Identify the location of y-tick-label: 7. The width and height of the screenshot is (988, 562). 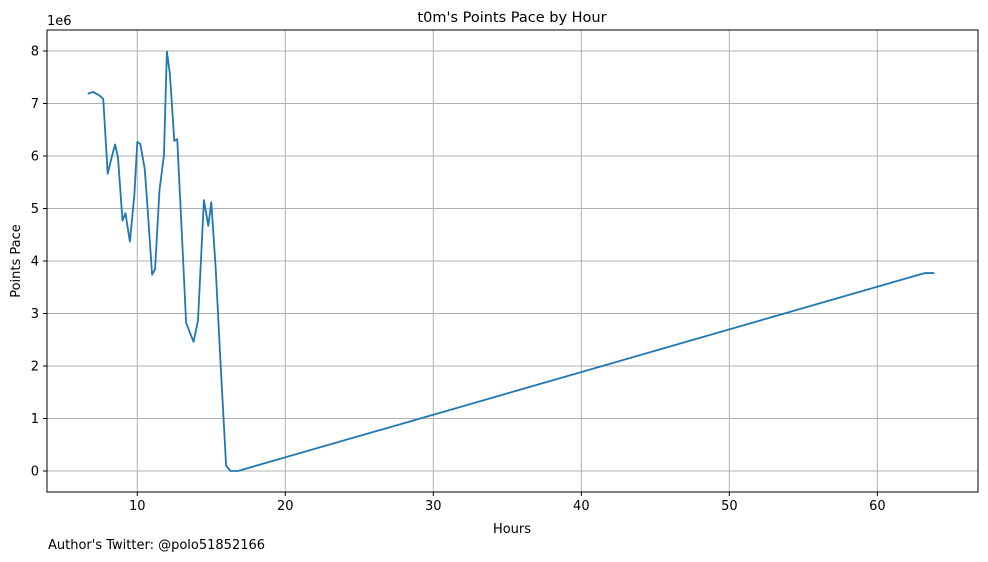
(35, 104).